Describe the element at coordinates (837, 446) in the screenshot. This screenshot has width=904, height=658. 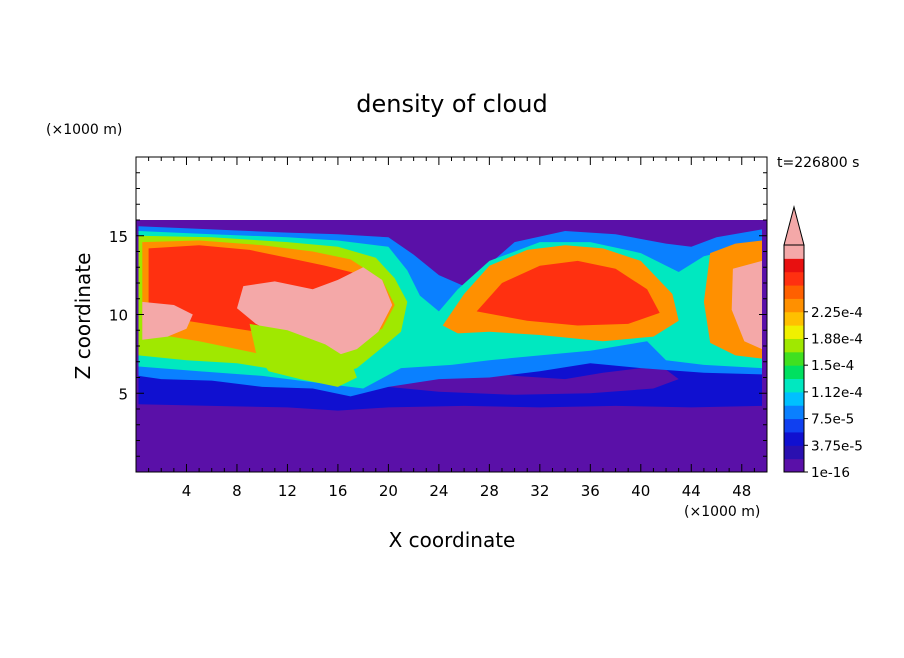
I see `colorbar-label: 3.75e-5` at that location.